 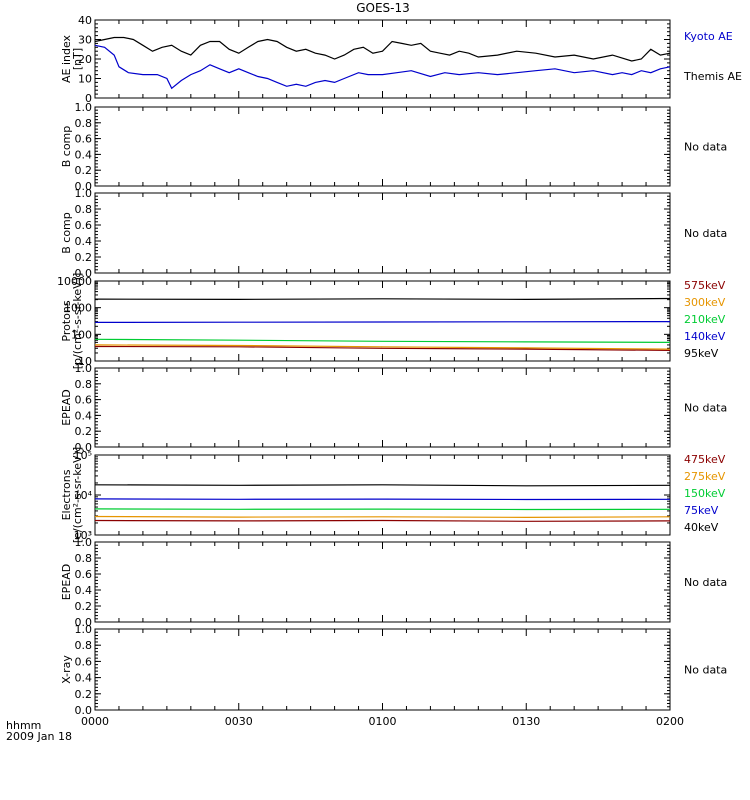 I want to click on y-tick-label: 10⁵, so click(x=83, y=455).